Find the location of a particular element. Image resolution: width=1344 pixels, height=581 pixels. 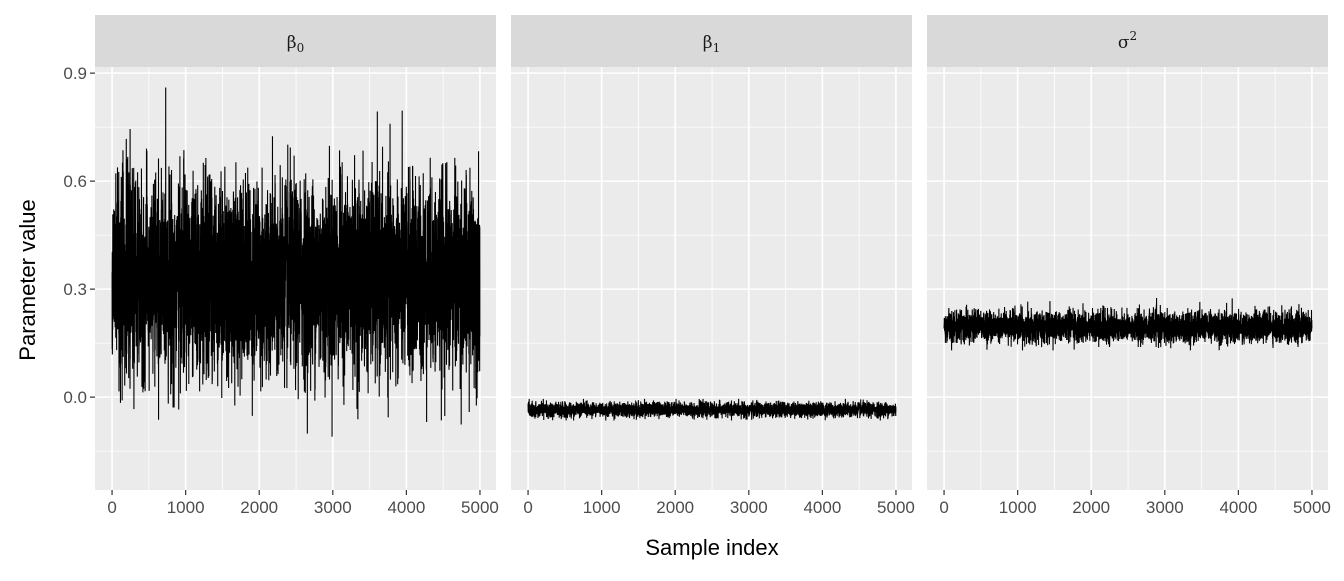

y-tick-label: 0.6 is located at coordinates (75, 181).